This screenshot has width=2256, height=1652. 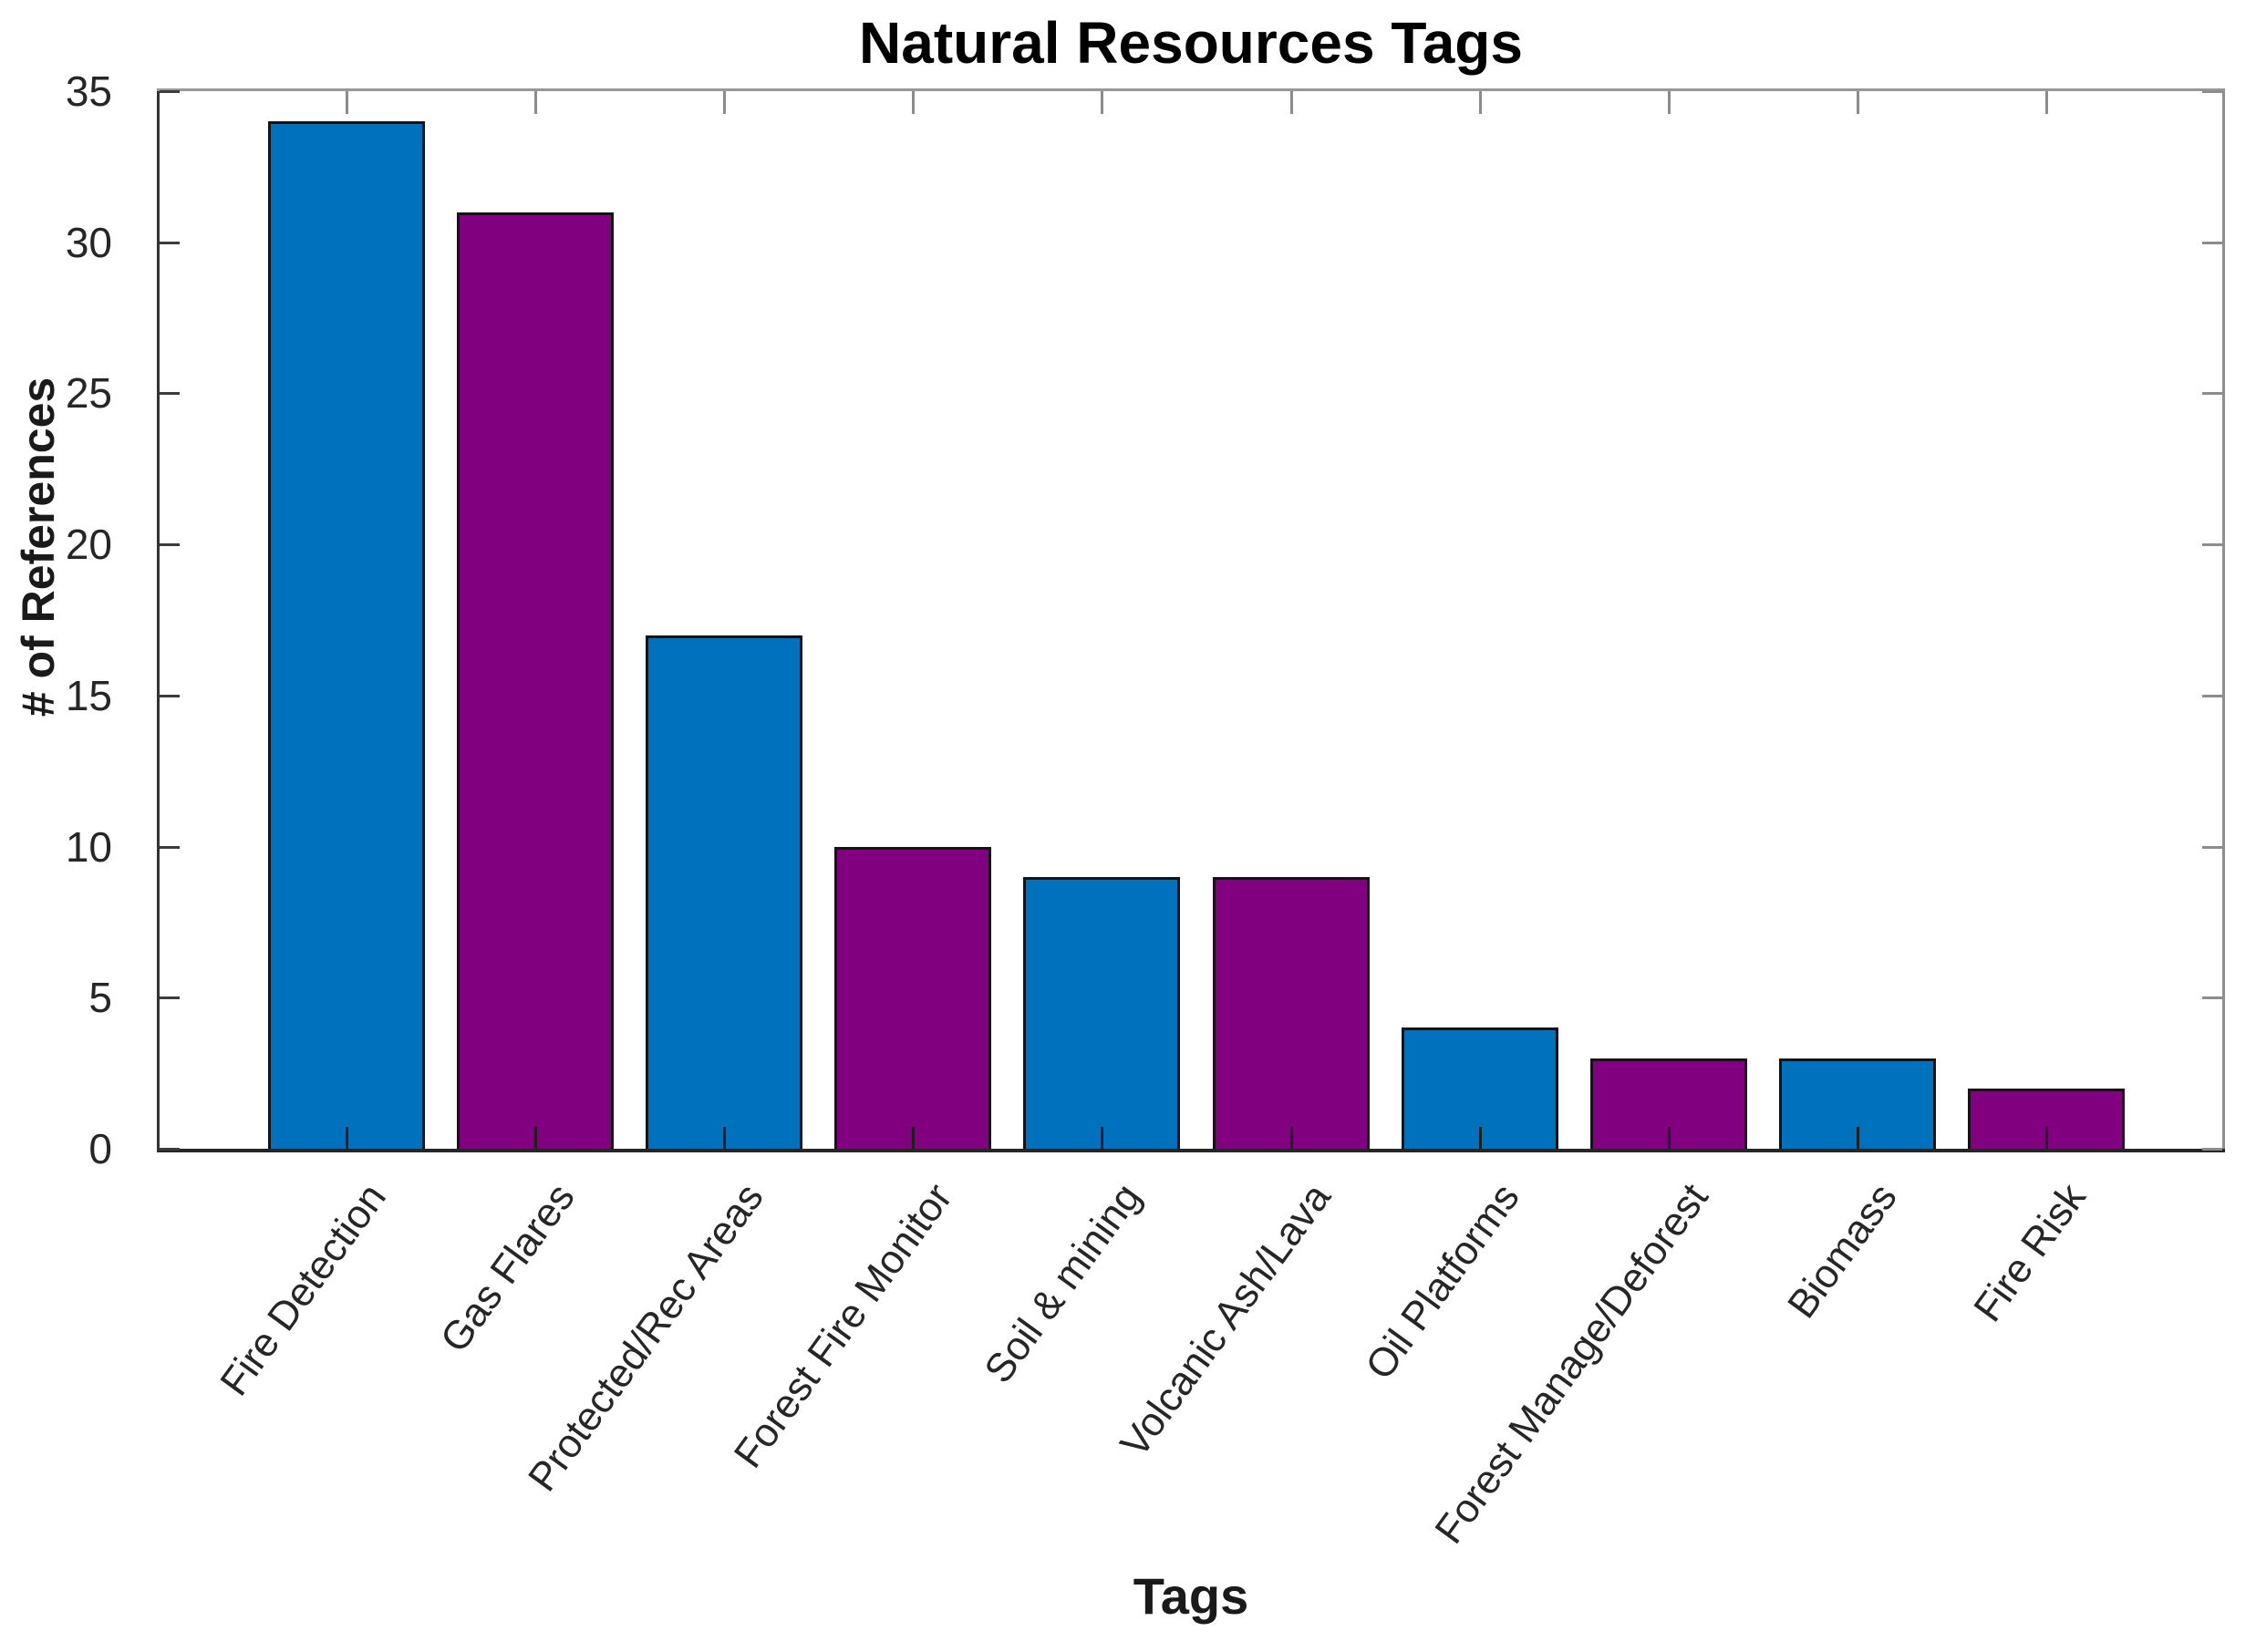 I want to click on axis-right, so click(x=2223, y=620).